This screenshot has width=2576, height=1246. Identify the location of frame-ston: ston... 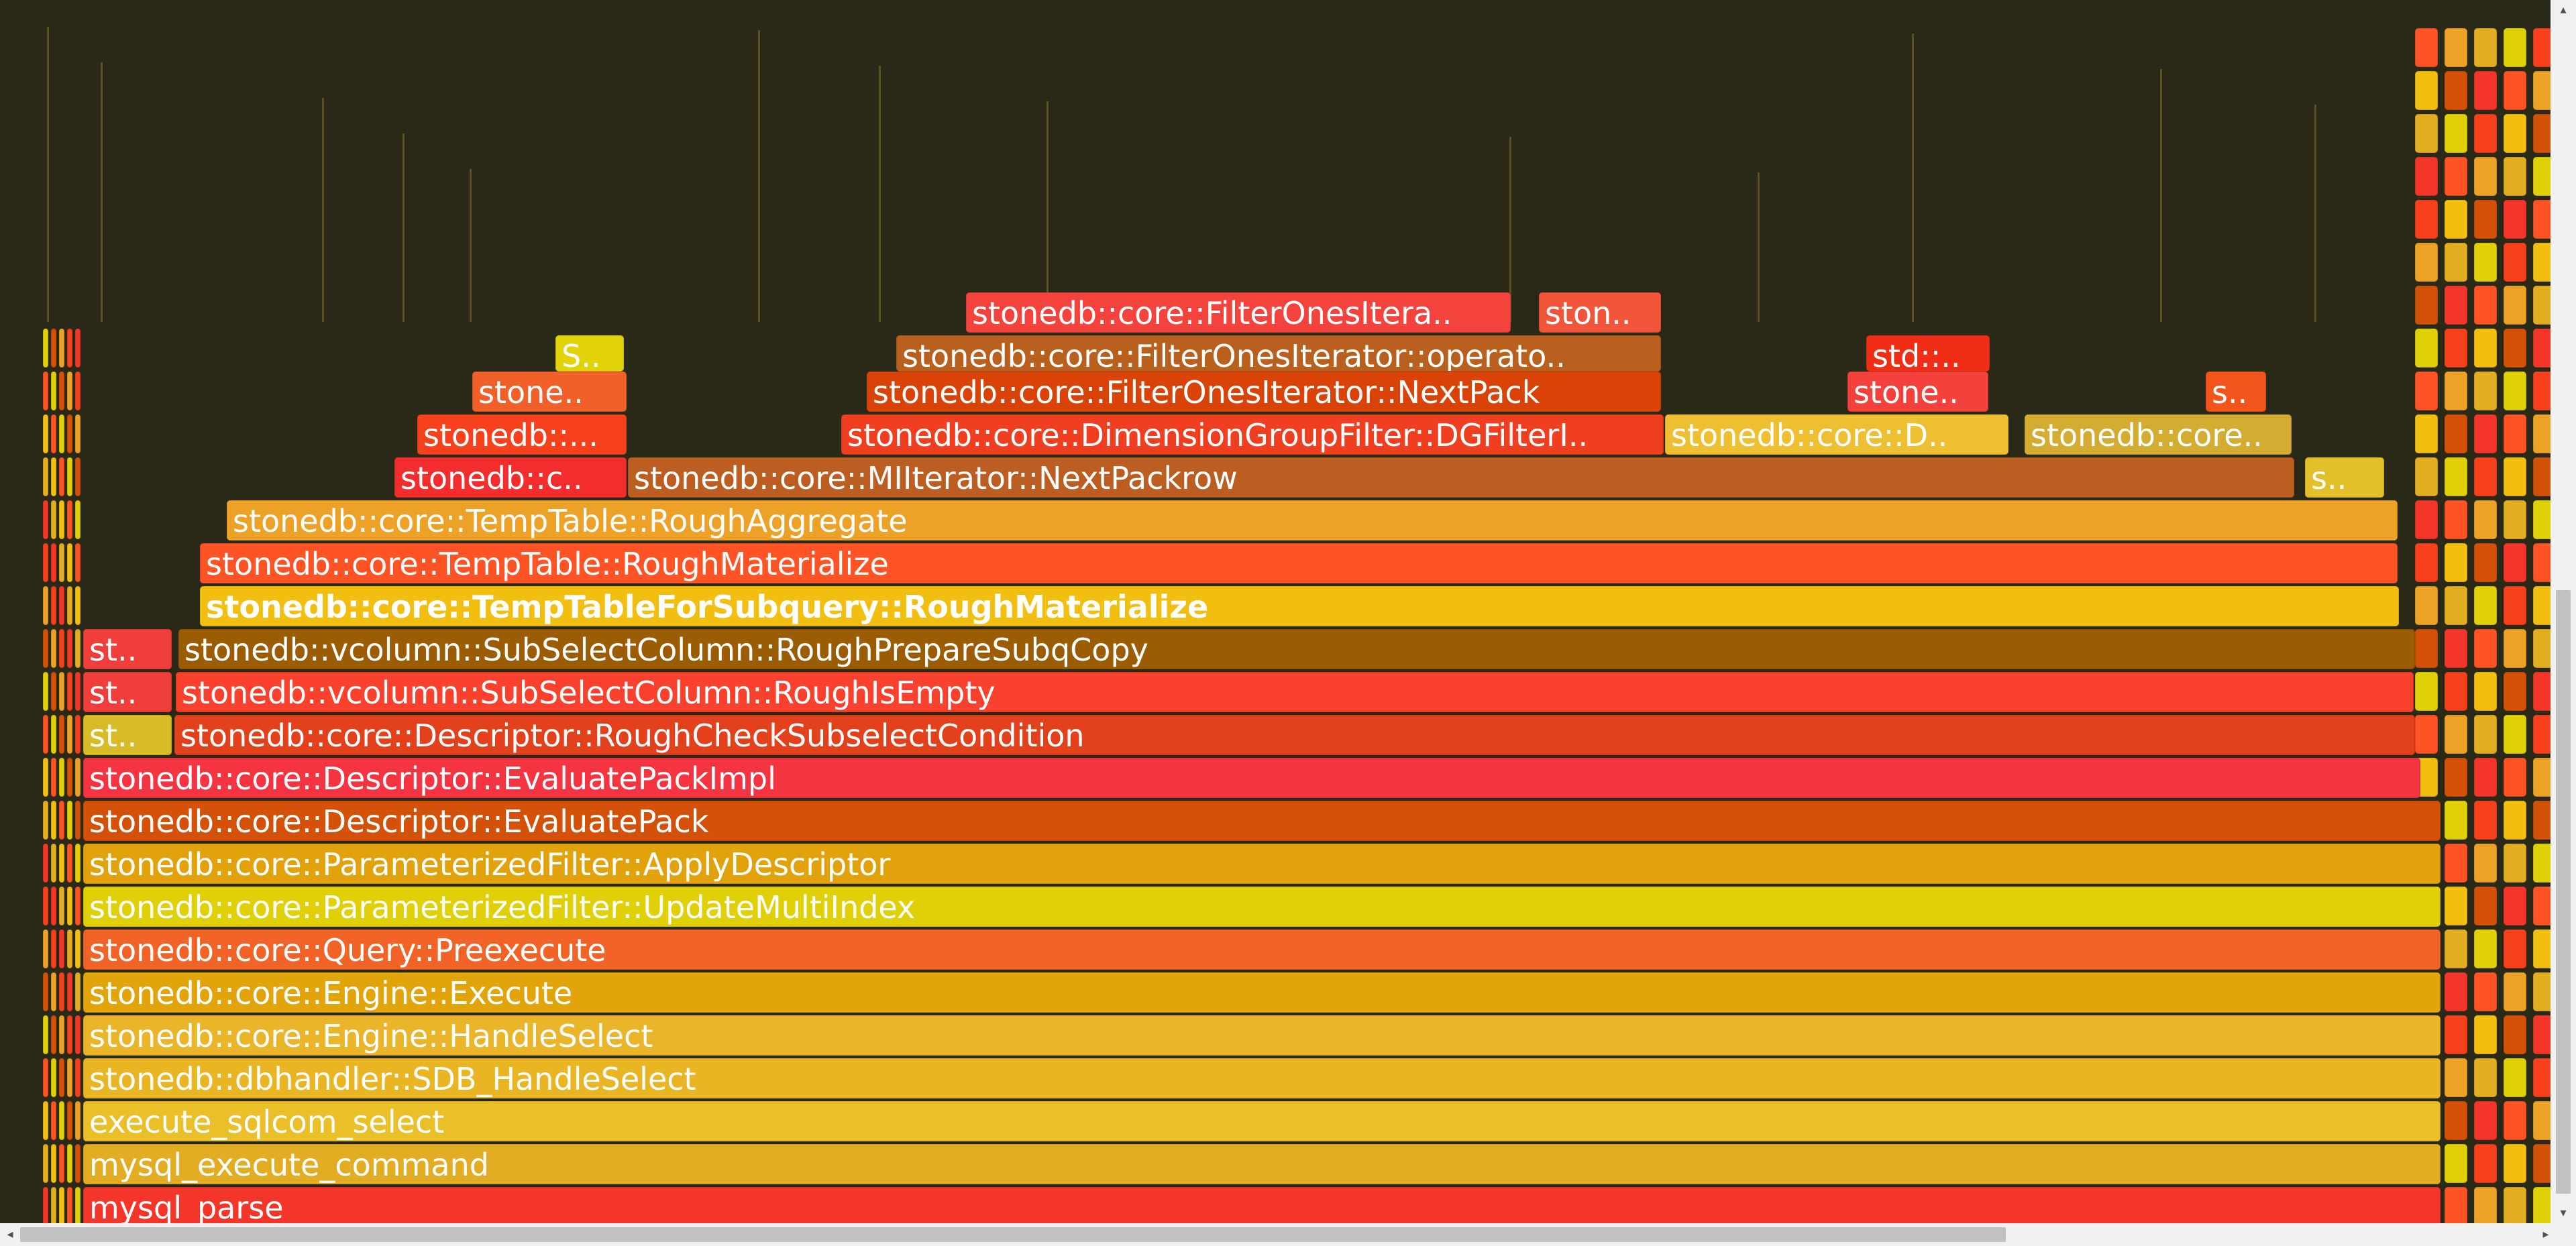
(1600, 312).